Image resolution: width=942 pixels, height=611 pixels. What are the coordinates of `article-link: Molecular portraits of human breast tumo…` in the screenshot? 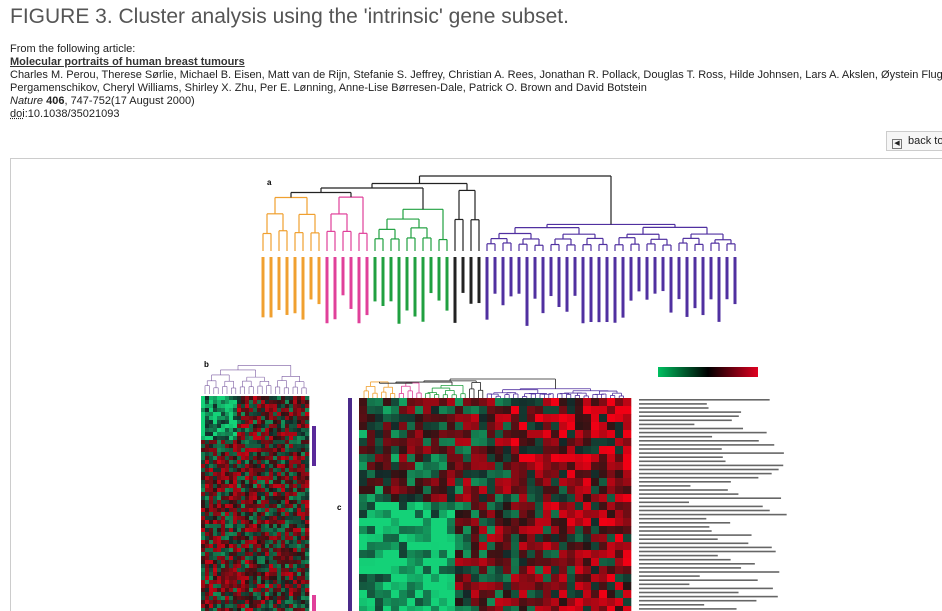 It's located at (127, 62).